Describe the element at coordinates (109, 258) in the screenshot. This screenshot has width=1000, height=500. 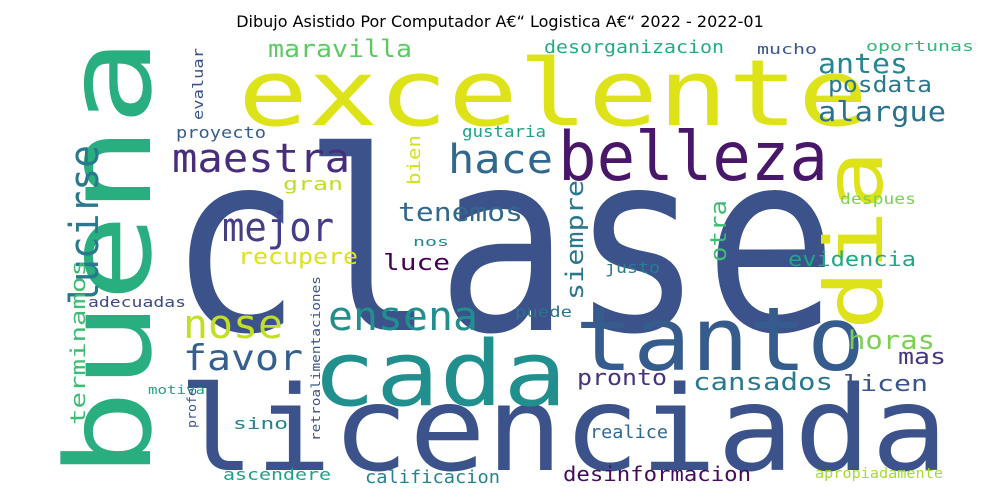
I see `word-buena: buena` at that location.